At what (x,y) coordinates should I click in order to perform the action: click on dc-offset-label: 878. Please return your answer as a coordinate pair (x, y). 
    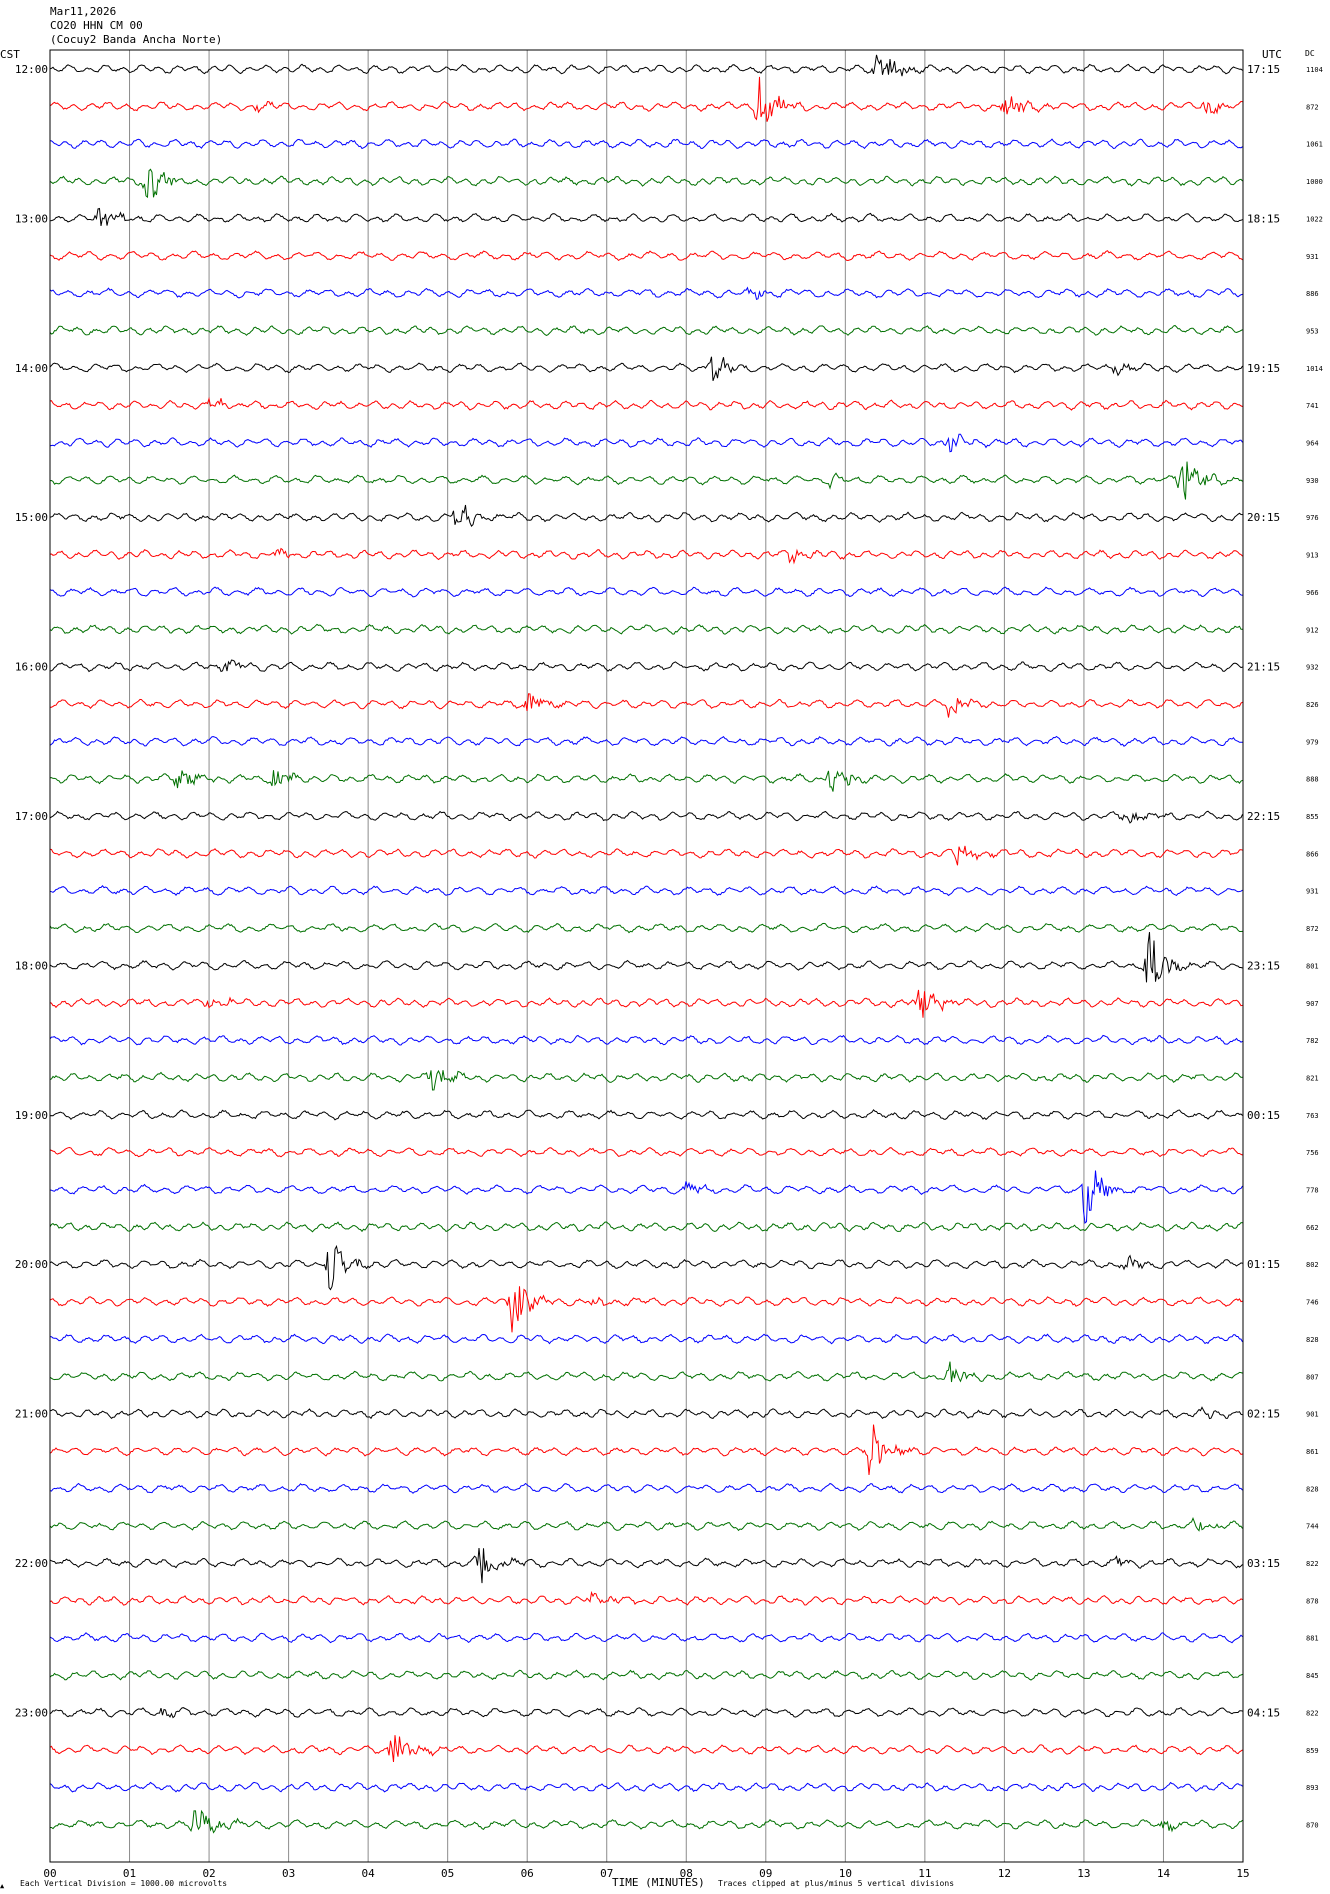
    Looking at the image, I should click on (1312, 1601).